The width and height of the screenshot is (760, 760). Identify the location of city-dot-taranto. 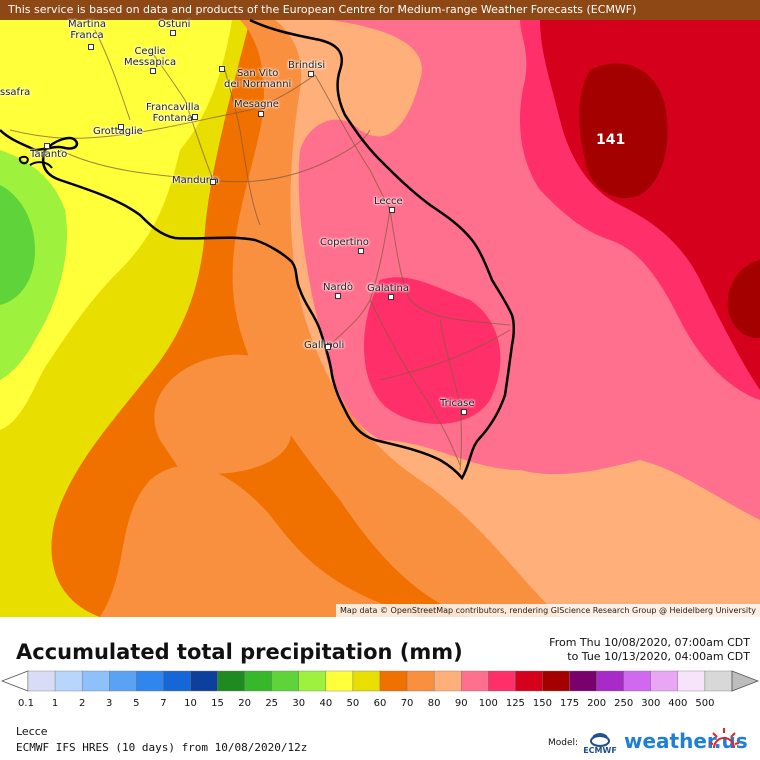
(47, 146).